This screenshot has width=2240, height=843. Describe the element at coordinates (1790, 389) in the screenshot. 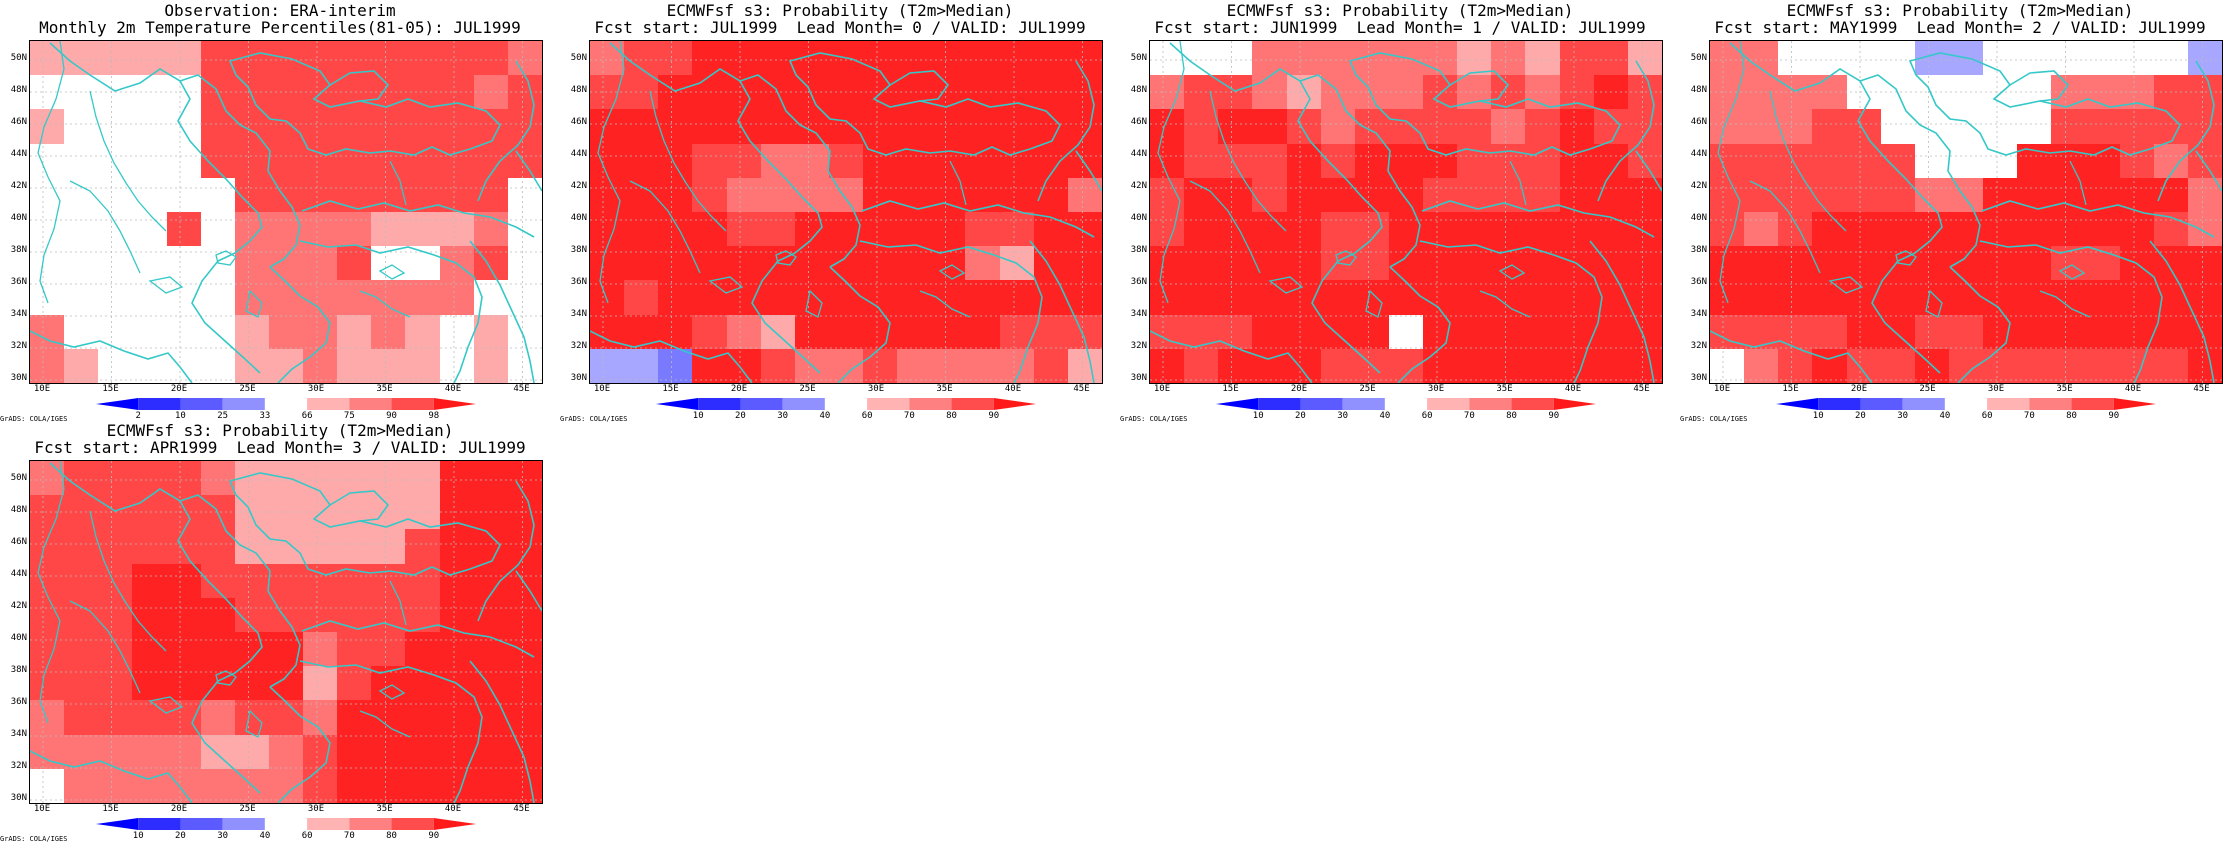

I see `lon-tick-label: 15E` at that location.